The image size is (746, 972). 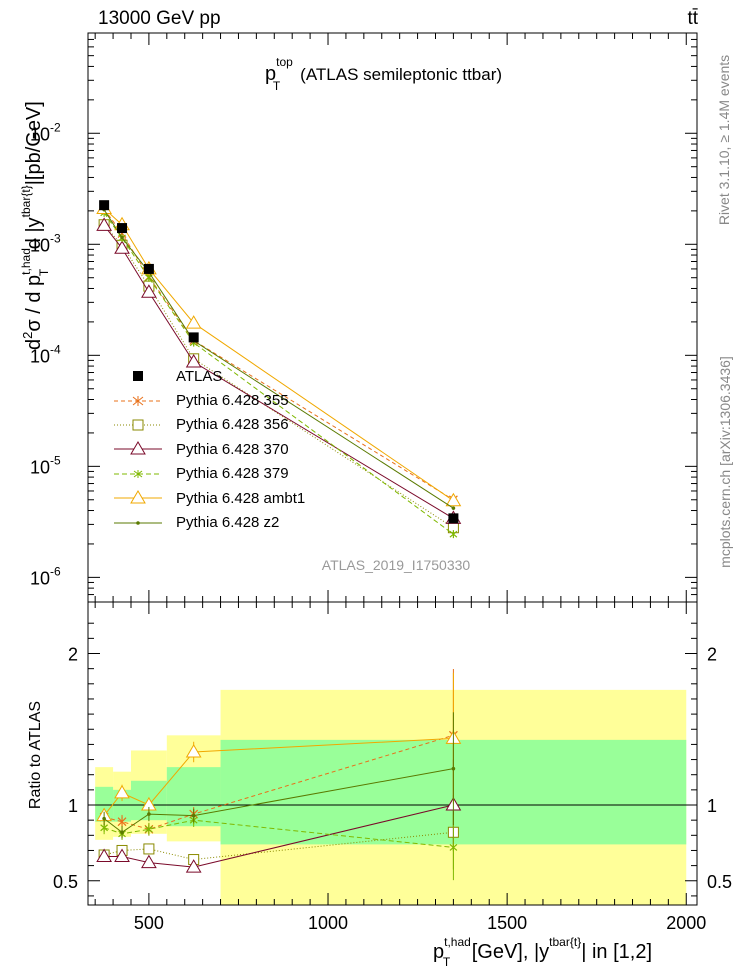 I want to click on legend-item-379: Pythia 6.428 379, so click(x=207, y=474).